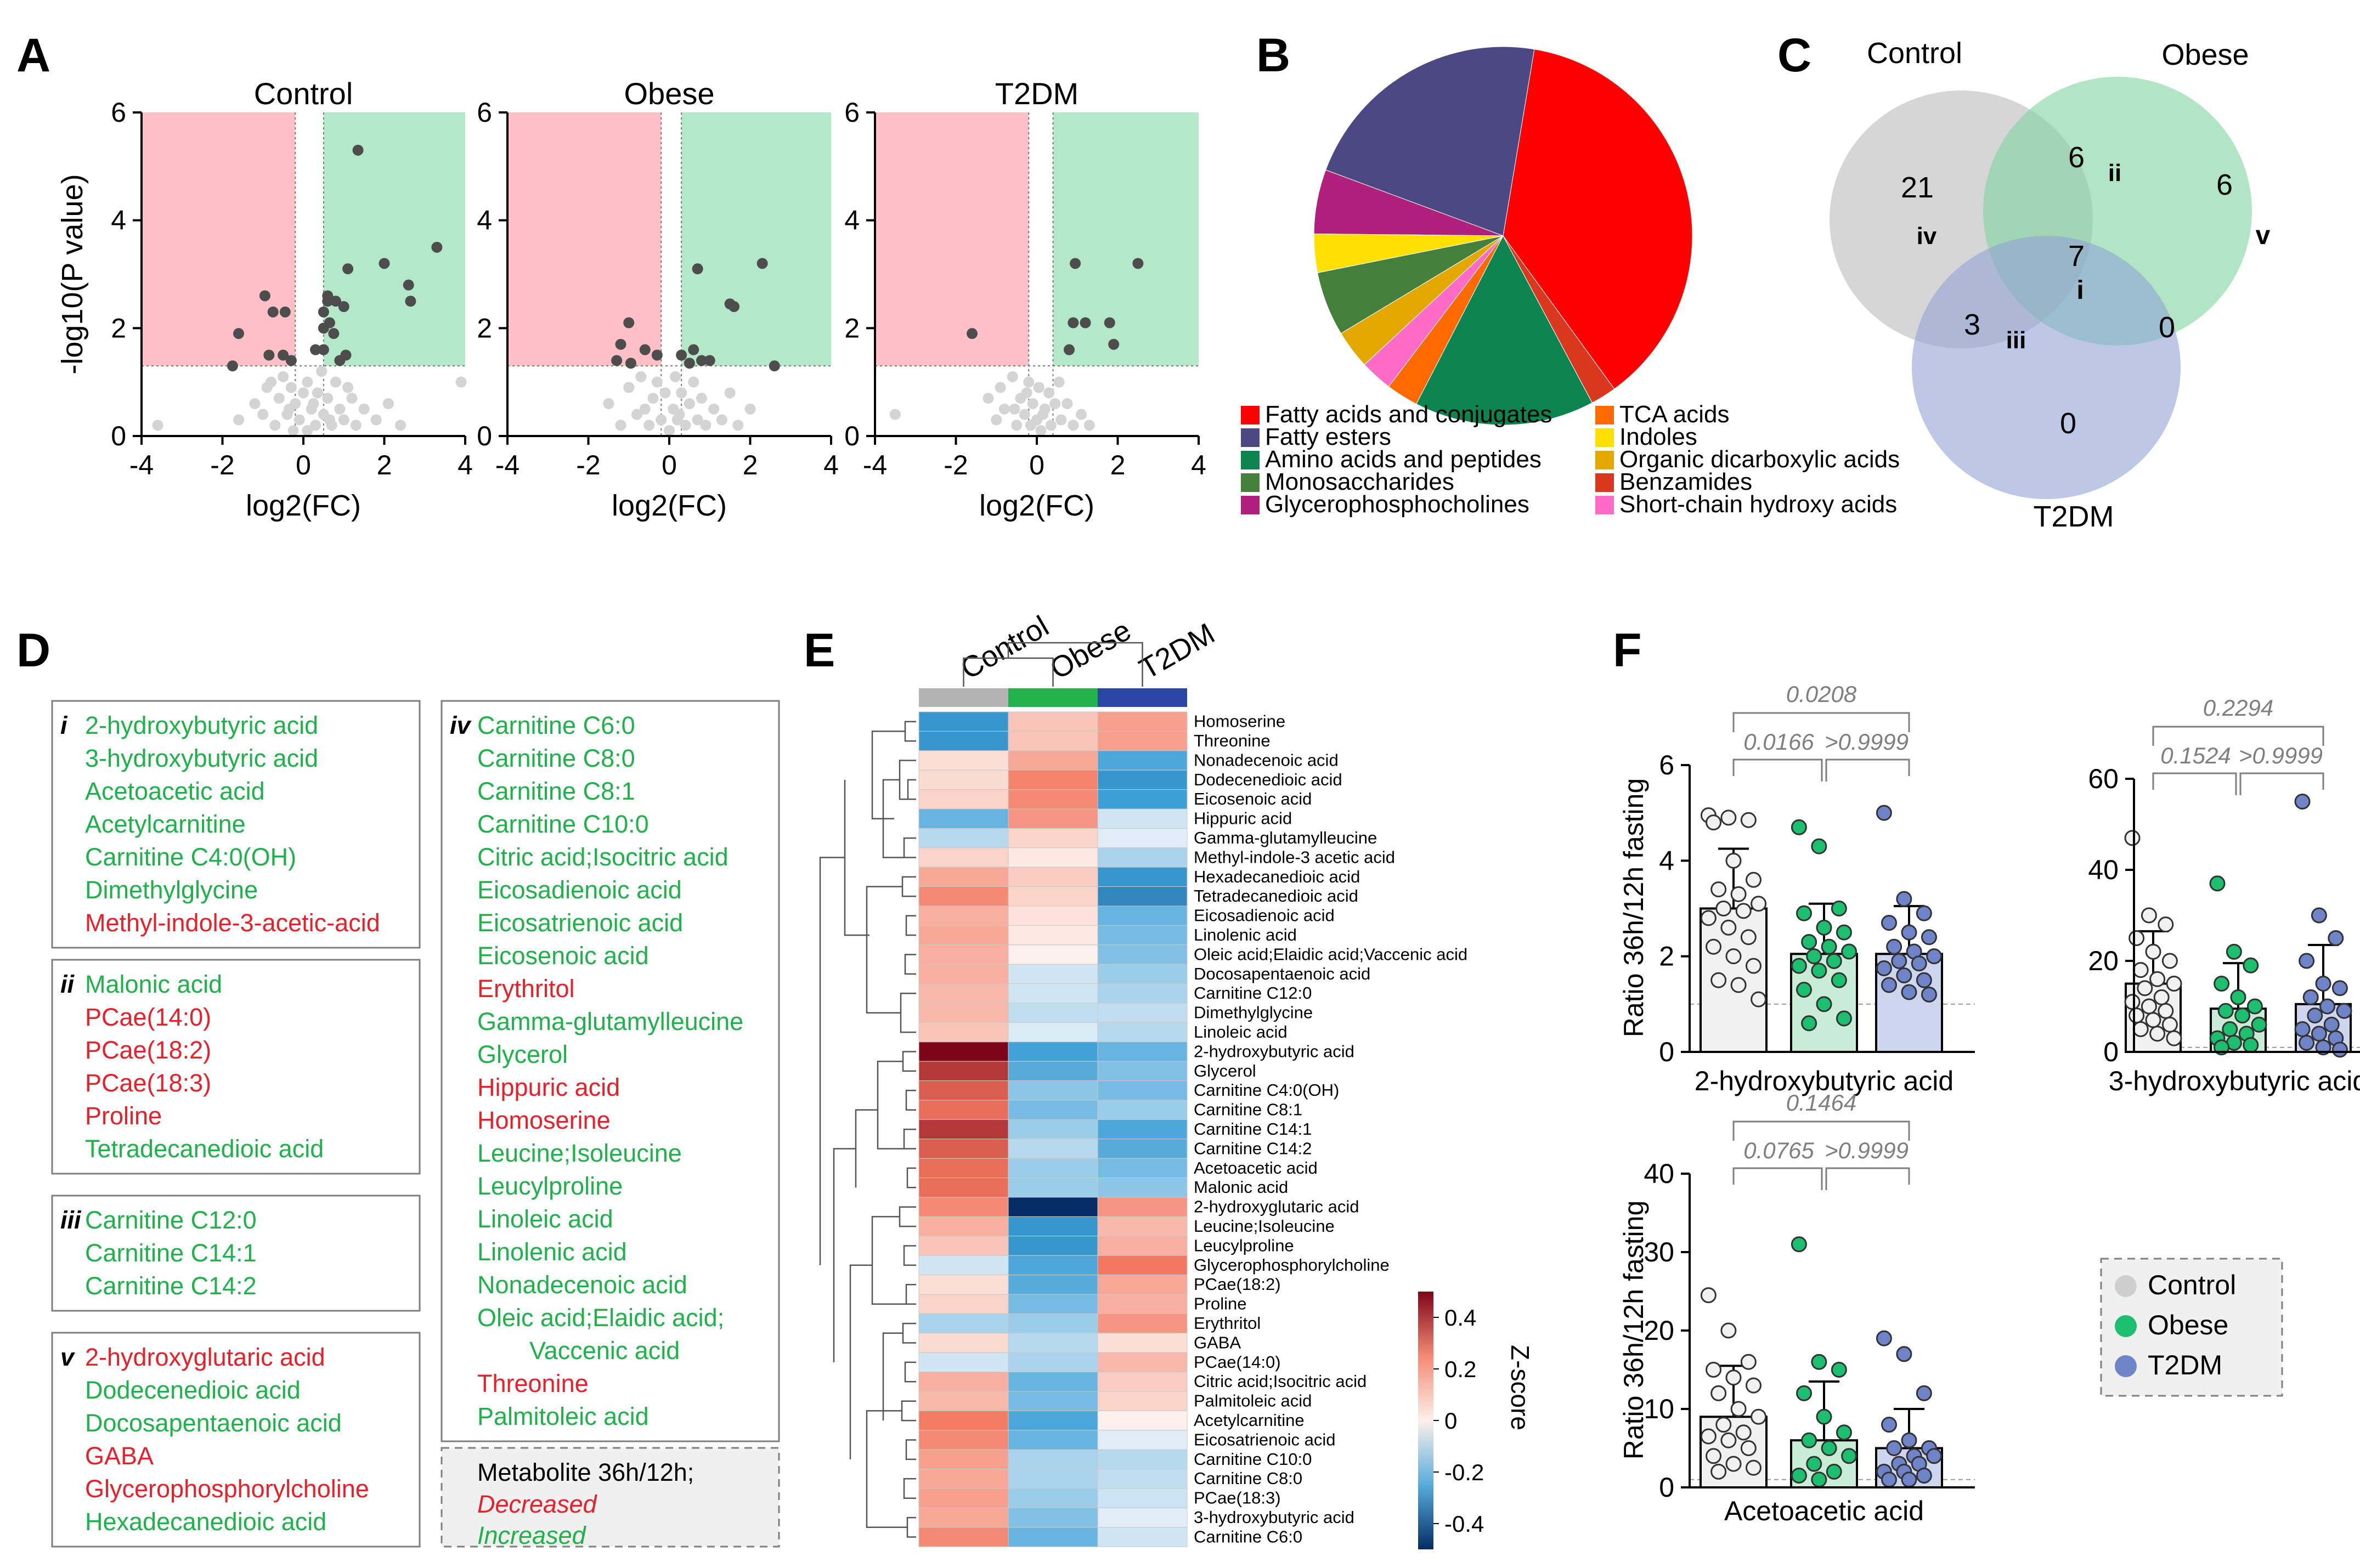  What do you see at coordinates (658, 299) in the screenshot?
I see `volcano-plot-obese: -4 -2 0 2 4 0 2 4 6 Obese log2(FC)` at bounding box center [658, 299].